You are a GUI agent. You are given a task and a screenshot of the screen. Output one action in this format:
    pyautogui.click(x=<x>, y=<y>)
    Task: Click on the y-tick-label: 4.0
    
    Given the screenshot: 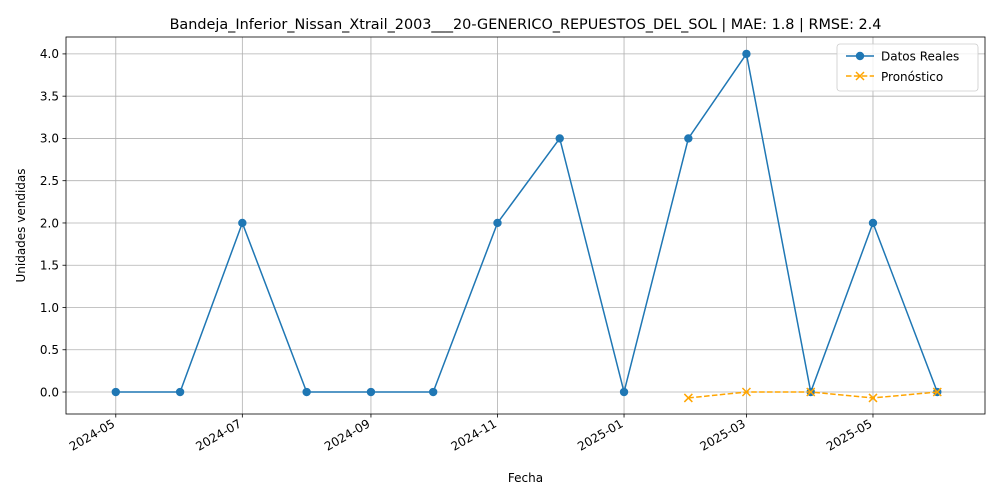 What is the action you would take?
    pyautogui.click(x=49, y=54)
    